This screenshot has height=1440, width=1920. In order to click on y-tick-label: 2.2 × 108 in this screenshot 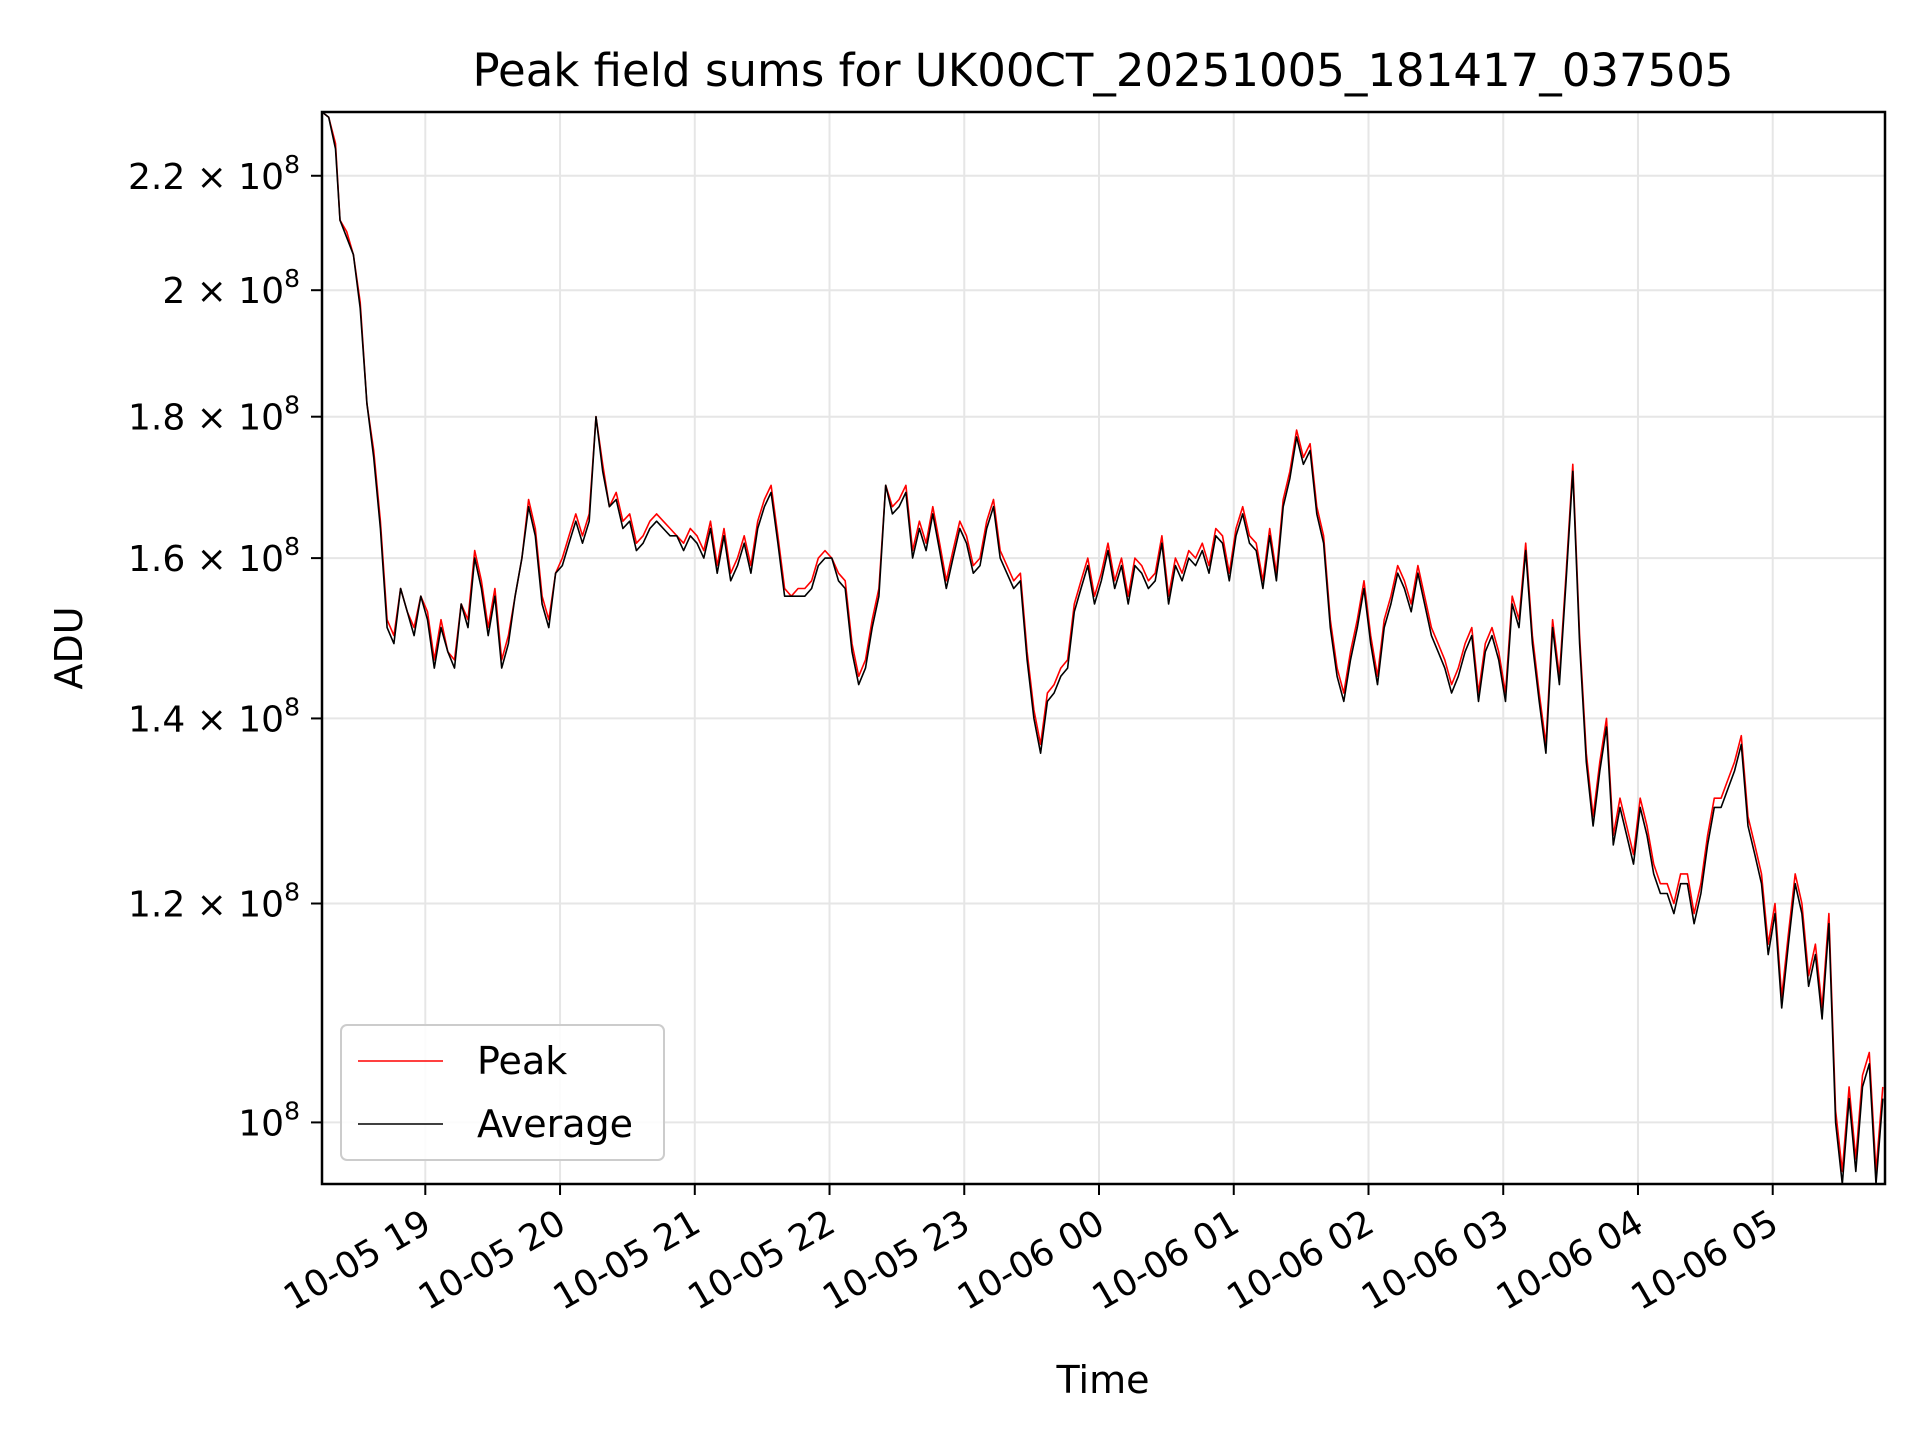, I will do `click(214, 174)`.